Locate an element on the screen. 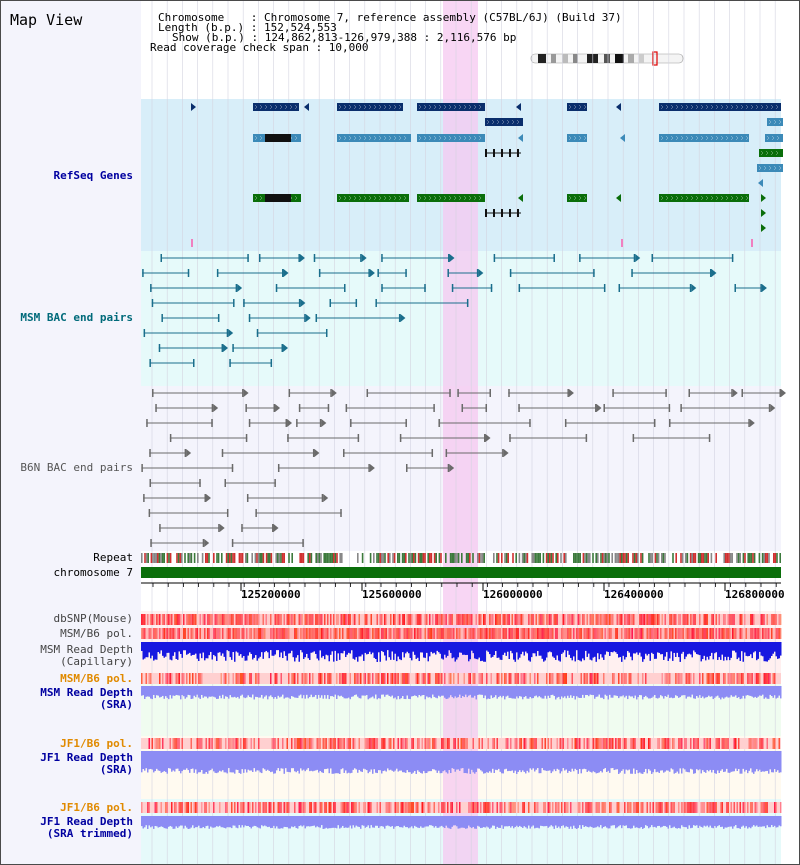 Image resolution: width=800 pixels, height=865 pixels. highlight-region is located at coordinates (460, 432).